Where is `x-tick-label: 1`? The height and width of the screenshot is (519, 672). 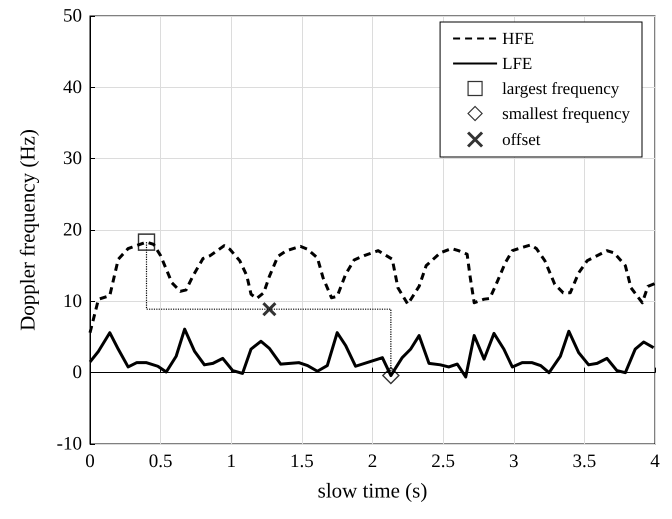 x-tick-label: 1 is located at coordinates (231, 461).